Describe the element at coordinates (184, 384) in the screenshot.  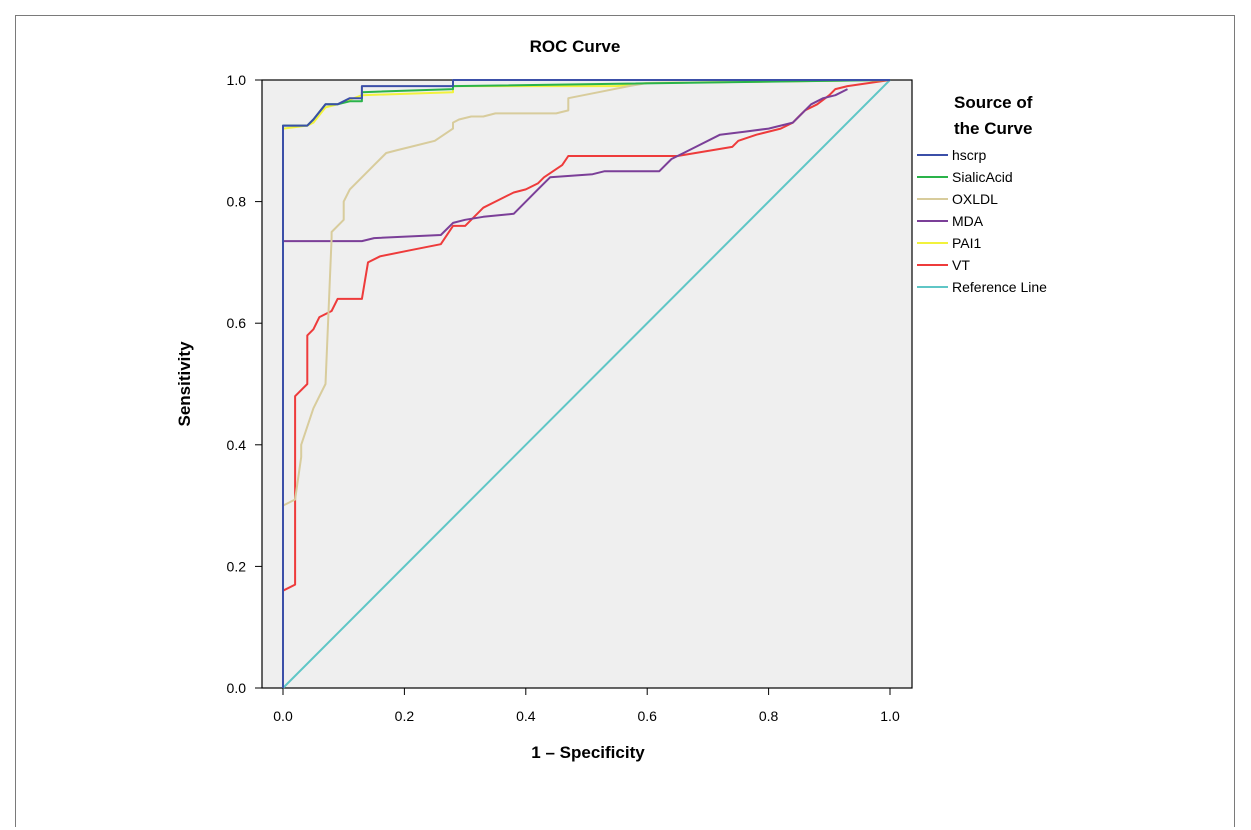
I see `y-axis-label: Sensitivity` at that location.